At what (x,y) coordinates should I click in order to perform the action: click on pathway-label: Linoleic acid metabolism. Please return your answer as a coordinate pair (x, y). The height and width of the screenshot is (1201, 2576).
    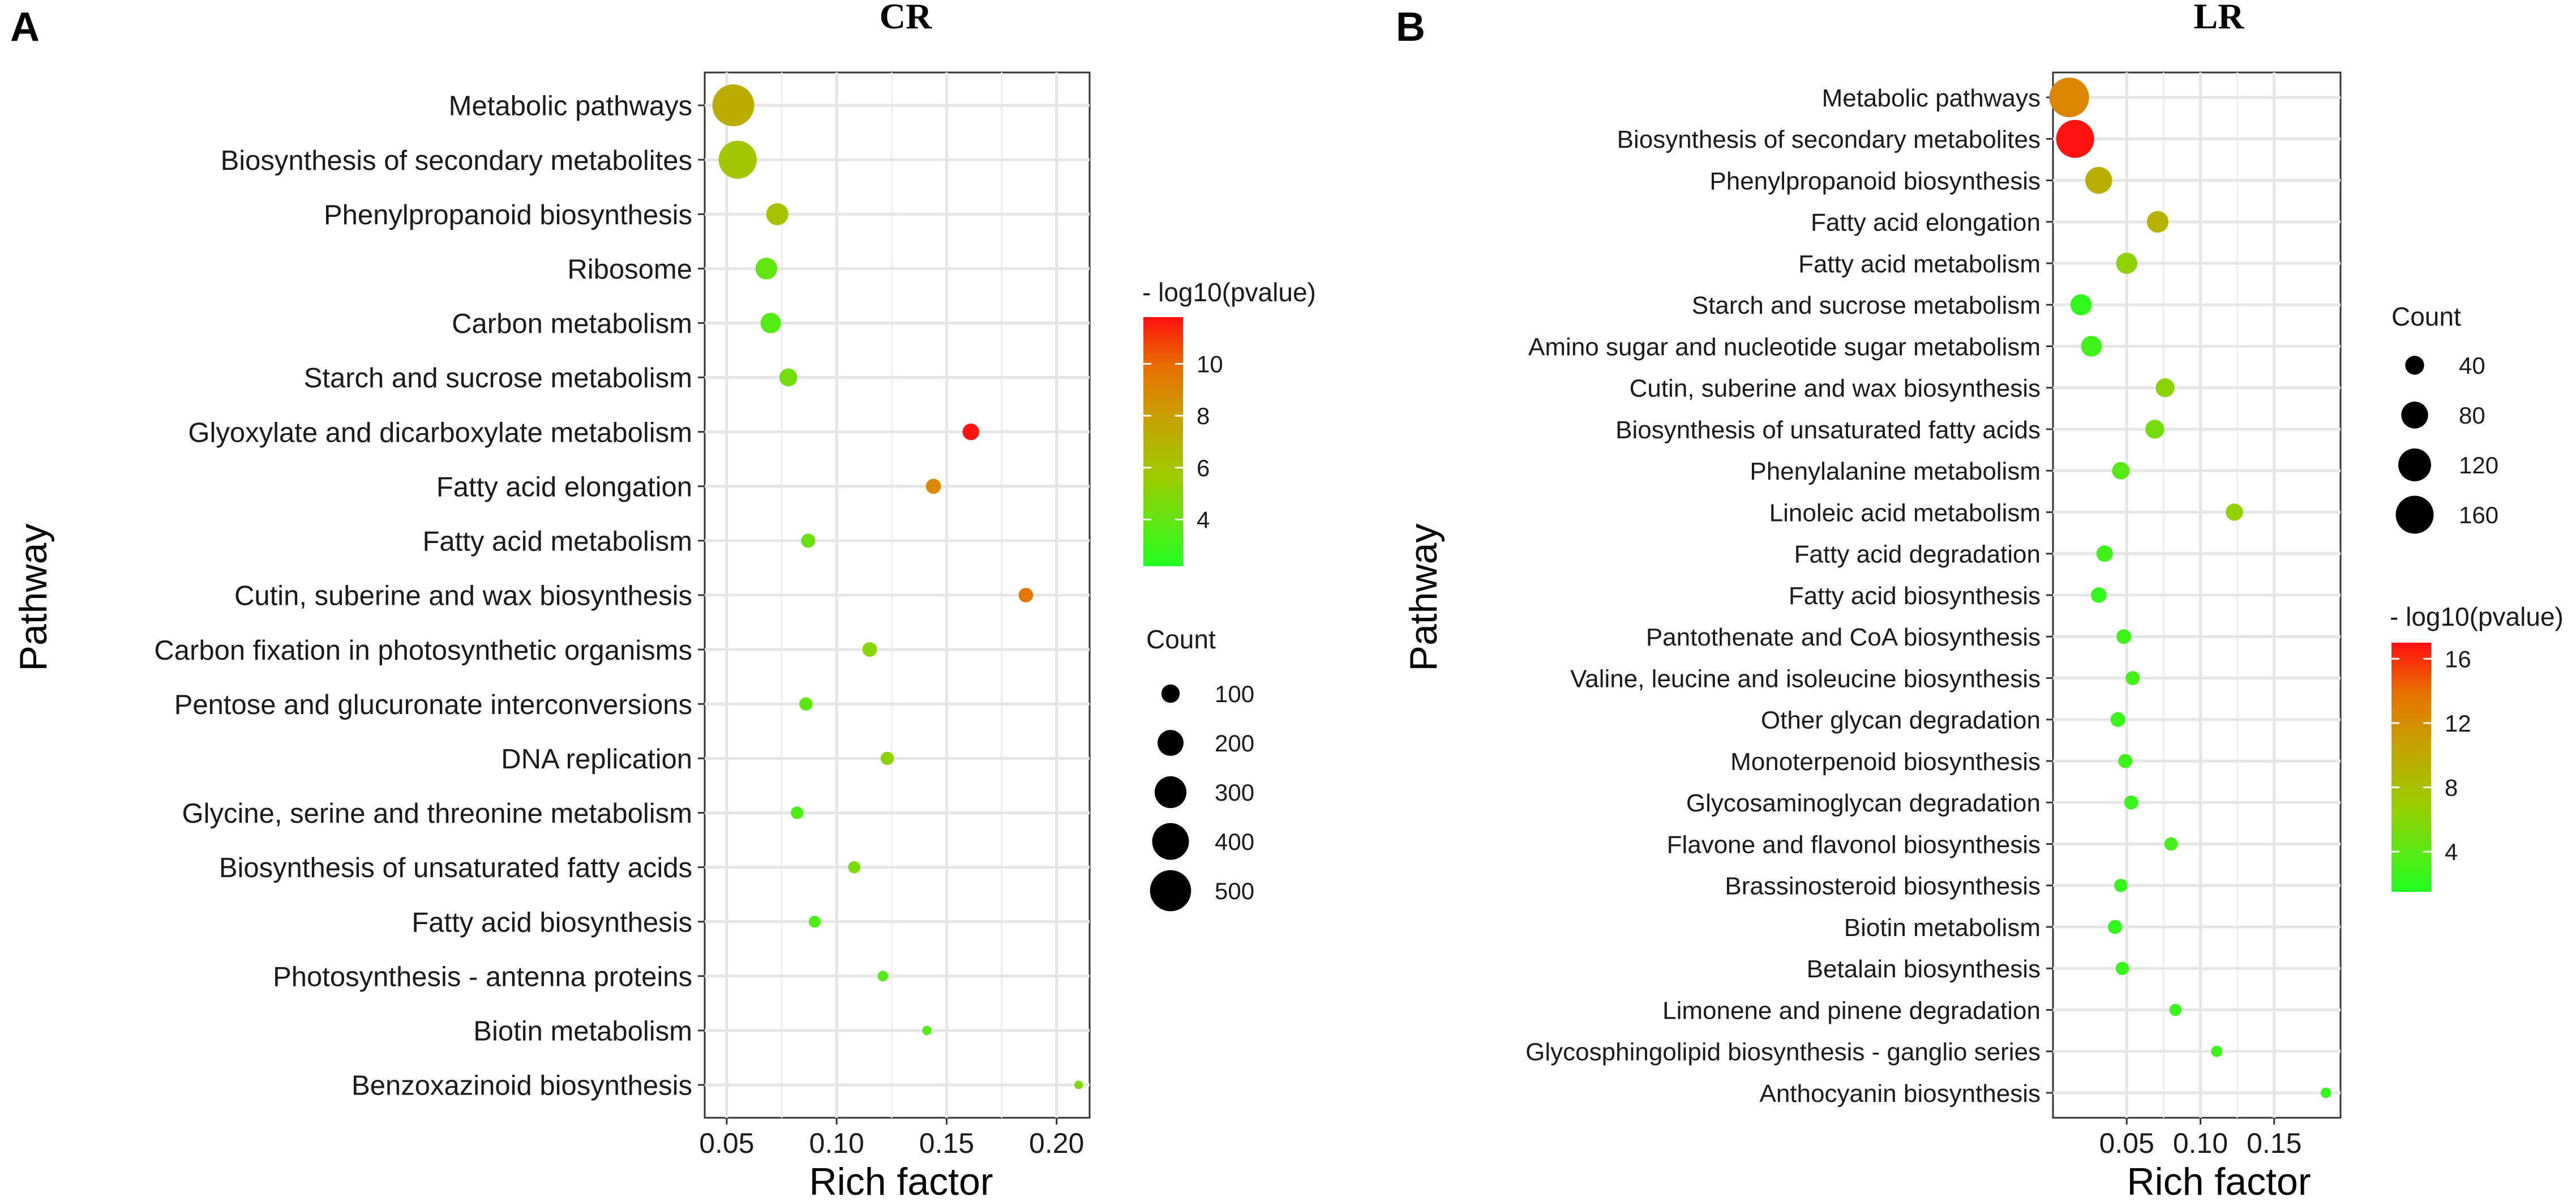
    Looking at the image, I should click on (1905, 513).